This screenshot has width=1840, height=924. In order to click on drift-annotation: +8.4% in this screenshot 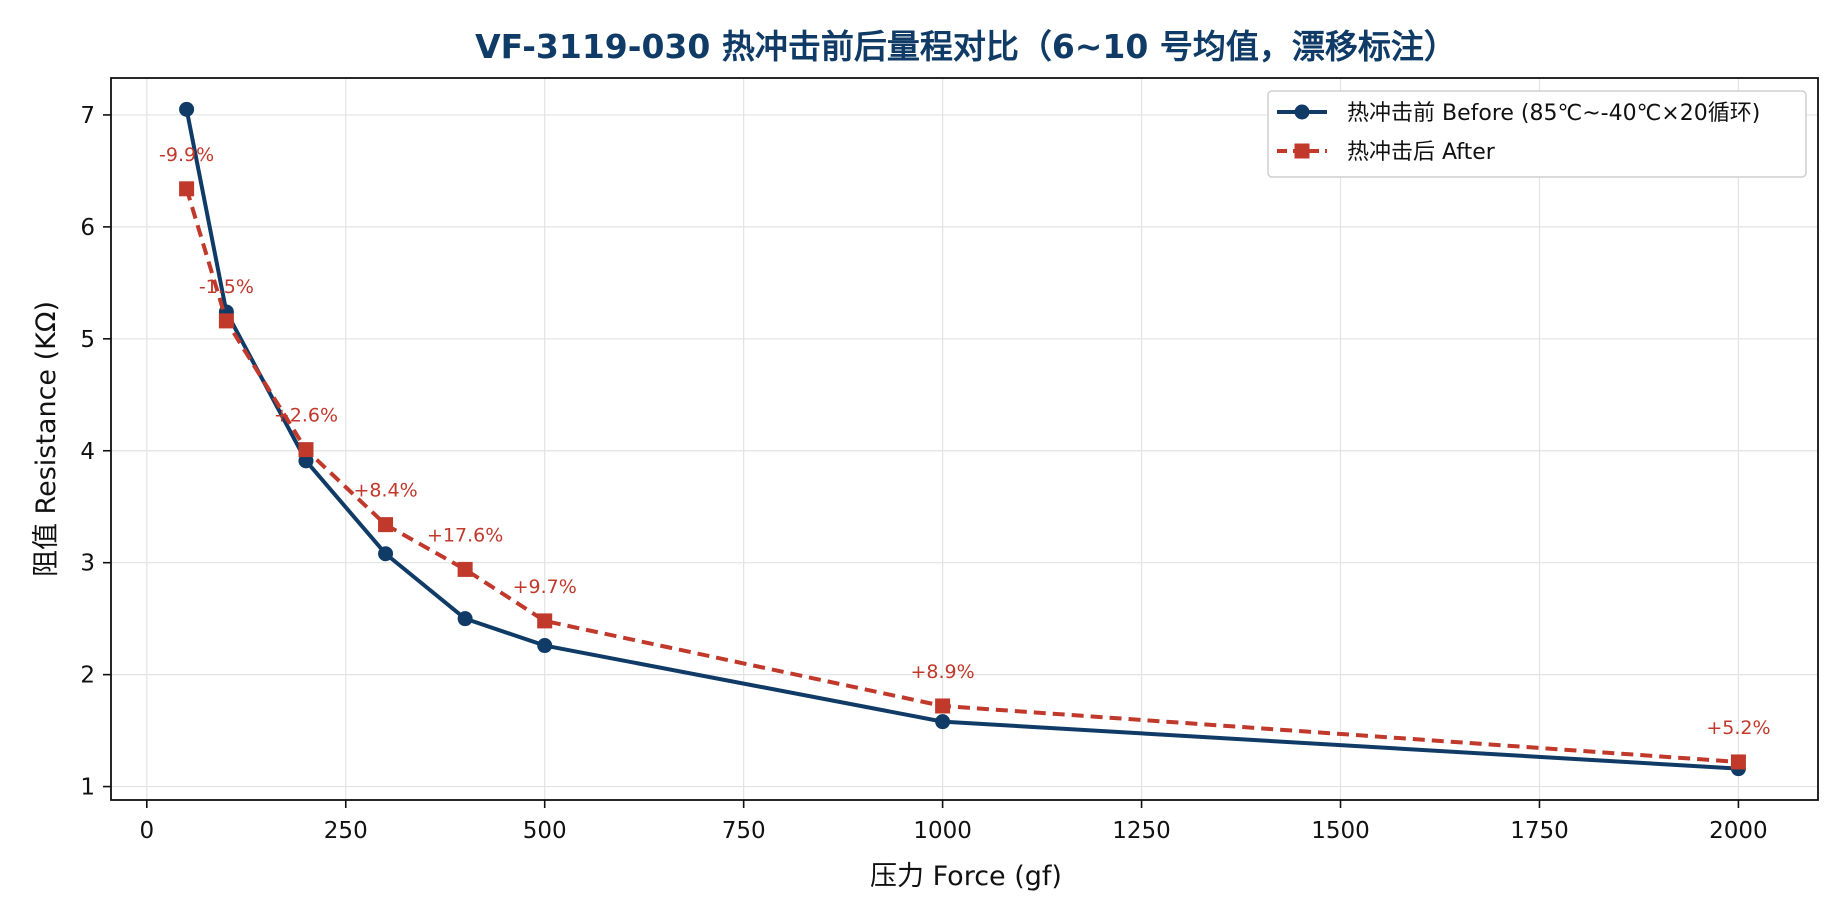, I will do `click(385, 491)`.